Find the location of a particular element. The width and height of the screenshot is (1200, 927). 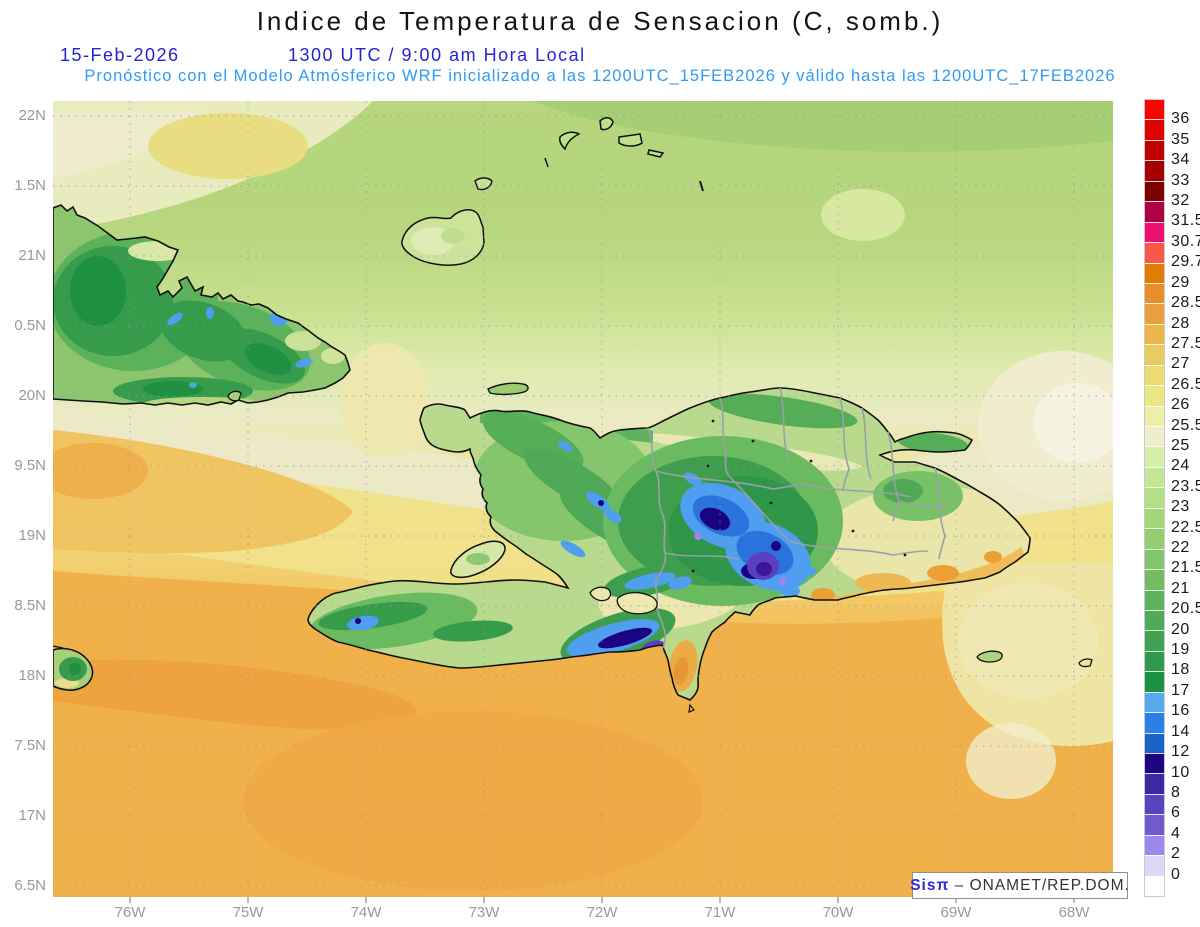

y-axis-label: 0.5N is located at coordinates (30, 325).